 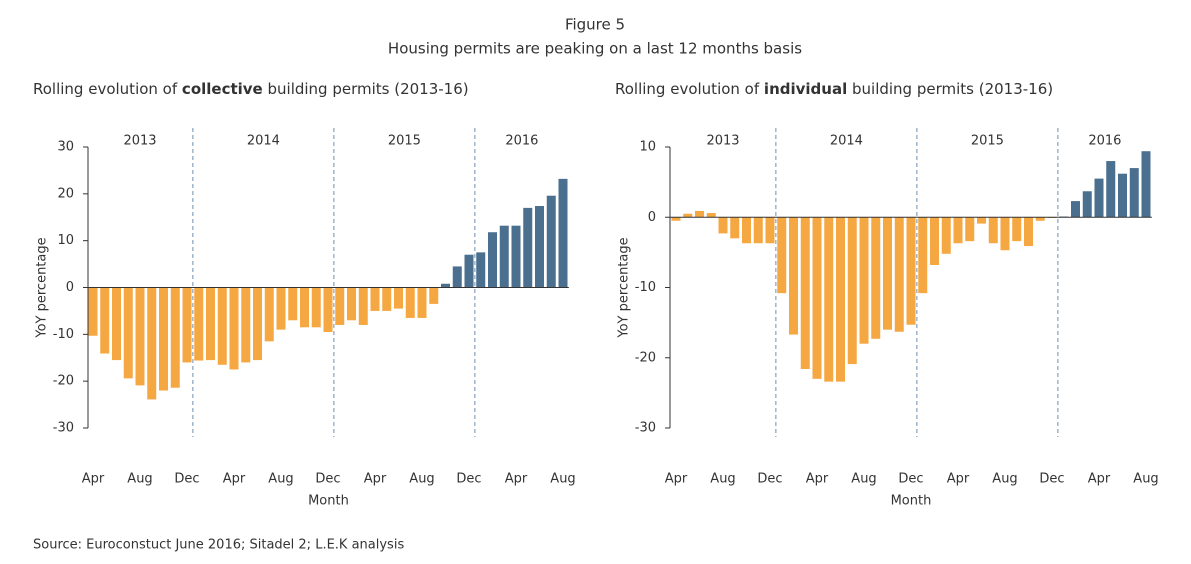 What do you see at coordinates (70, 287) in the screenshot?
I see `y-tick-label: 0` at bounding box center [70, 287].